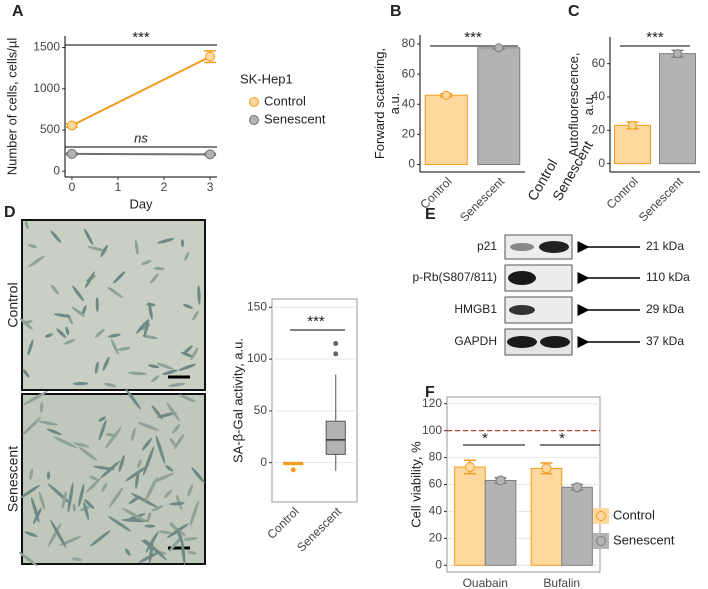 The height and width of the screenshot is (589, 708). Describe the element at coordinates (237, 400) in the screenshot. I see `y-axis-label: SA-β-Gal activity, a.u.` at that location.